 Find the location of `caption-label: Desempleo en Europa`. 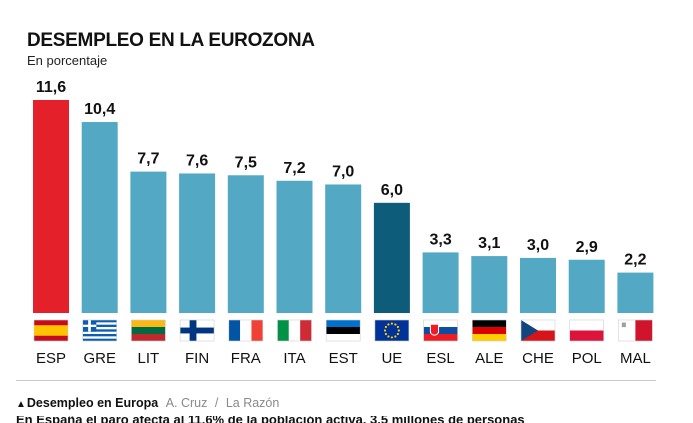

caption-label: Desempleo en Europa is located at coordinates (92, 403).